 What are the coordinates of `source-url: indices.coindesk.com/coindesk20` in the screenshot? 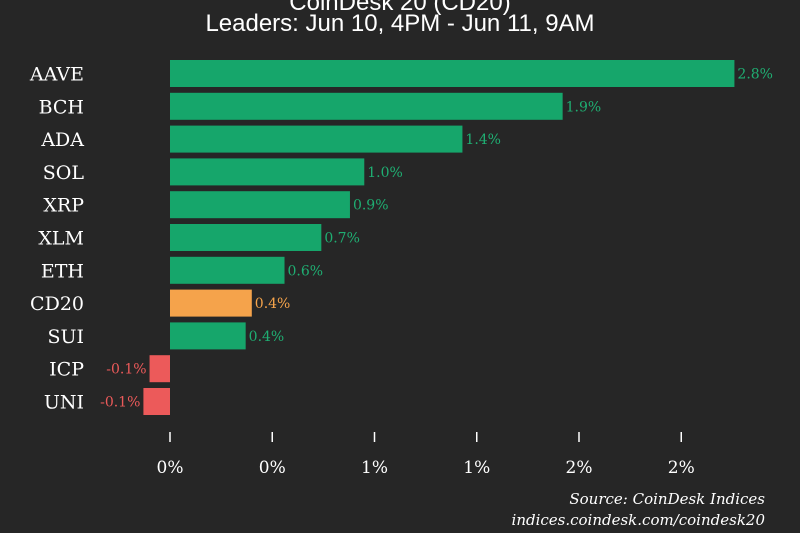 It's located at (638, 520).